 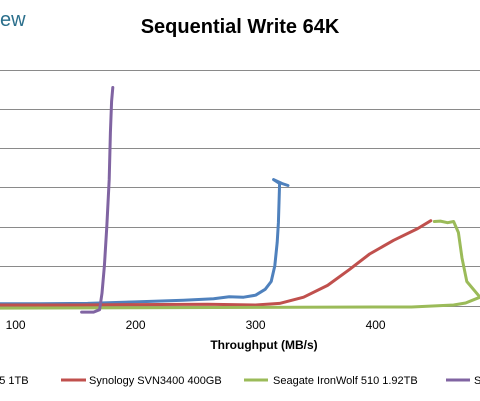 I want to click on legend-label: Synology SVN3400 400GB, so click(x=155, y=381).